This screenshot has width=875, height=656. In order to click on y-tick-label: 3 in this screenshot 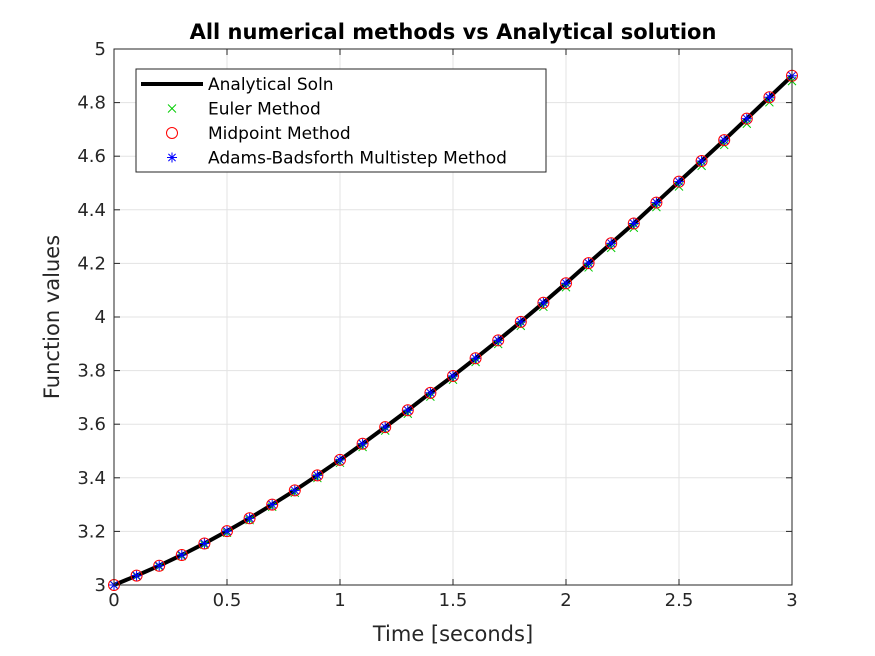, I will do `click(100, 585)`.